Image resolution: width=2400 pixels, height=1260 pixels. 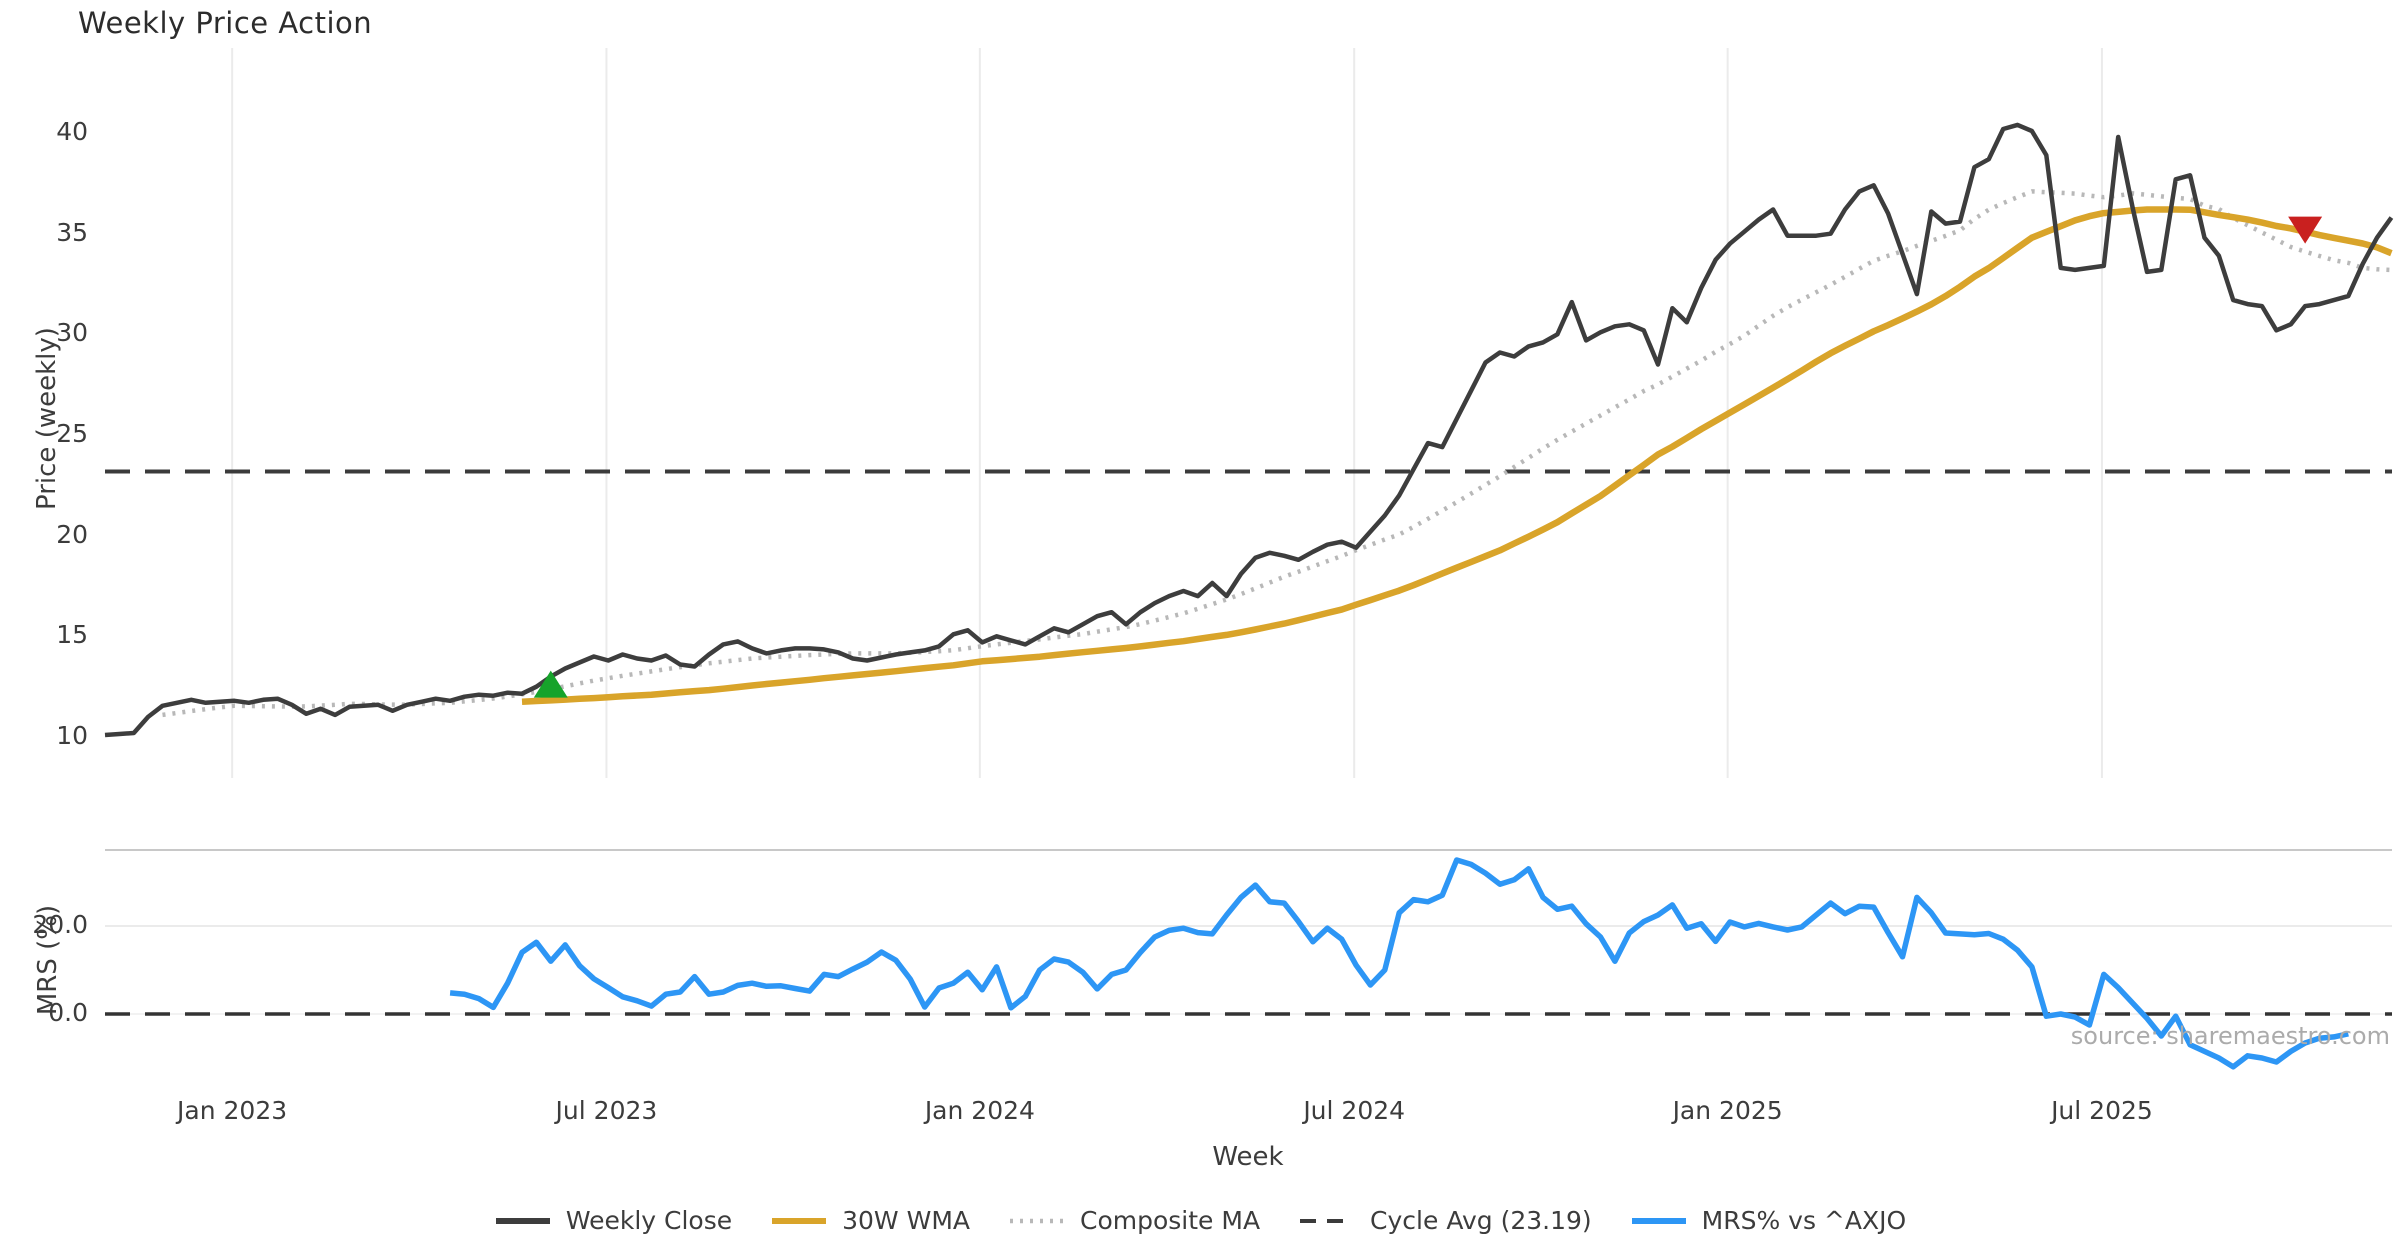 I want to click on x-tick-label: Jul 2025, so click(x=2102, y=1110).